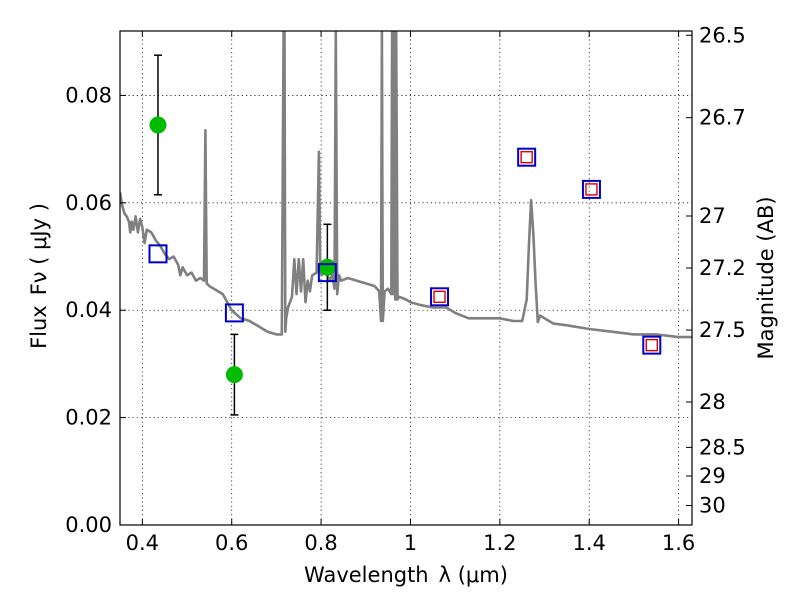  I want to click on x-tick-label: 1.4, so click(589, 543).